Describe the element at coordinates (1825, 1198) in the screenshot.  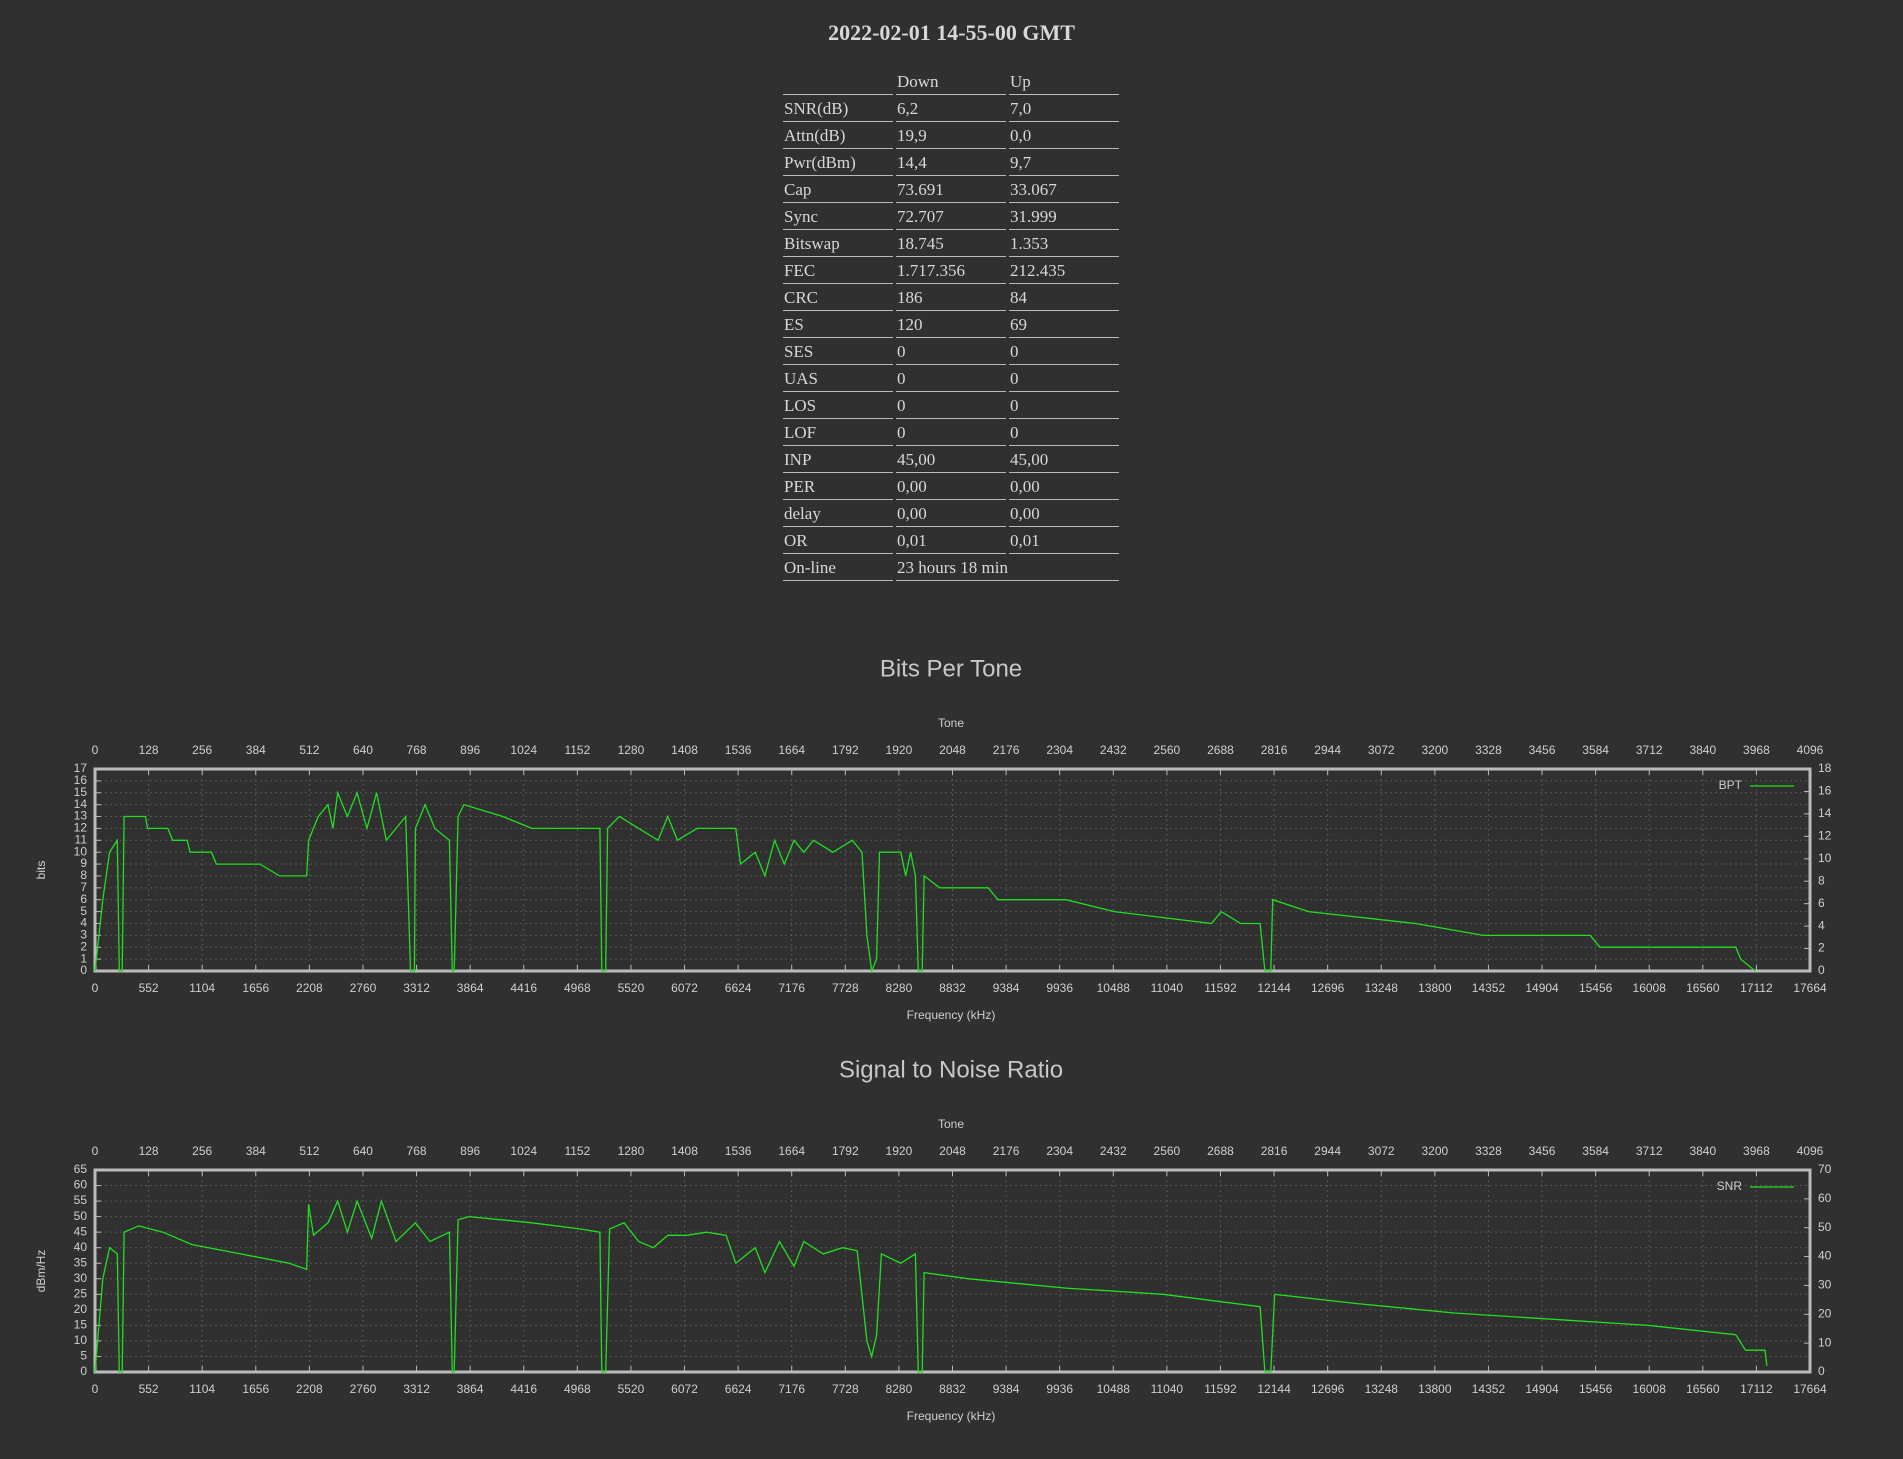
I see `y2-tick-label: 60` at that location.